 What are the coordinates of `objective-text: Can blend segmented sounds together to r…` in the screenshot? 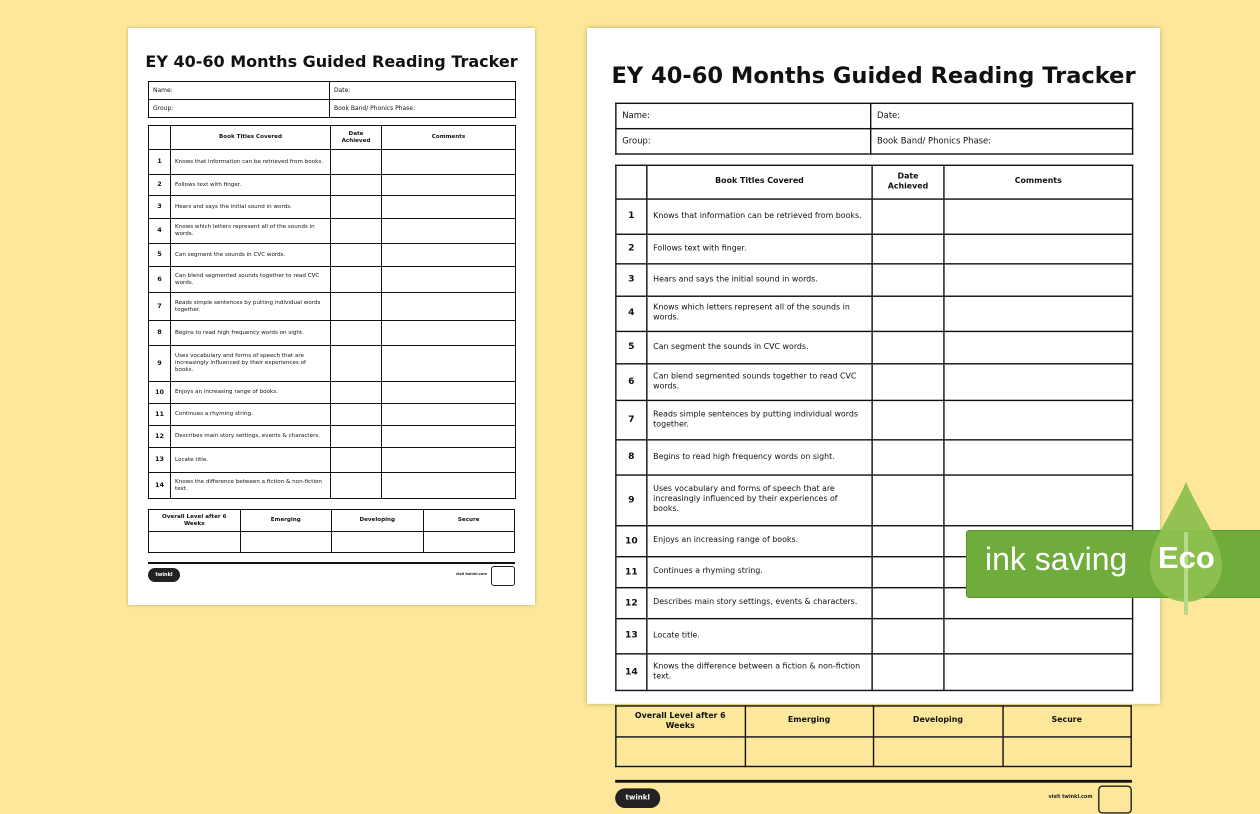 It's located at (759, 382).